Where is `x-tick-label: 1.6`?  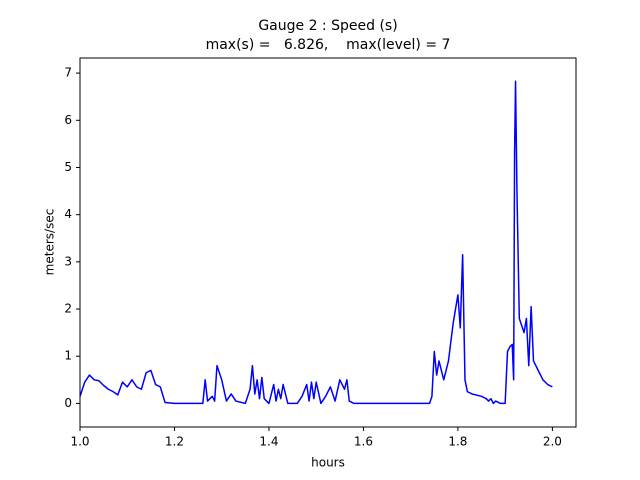
x-tick-label: 1.6 is located at coordinates (363, 442).